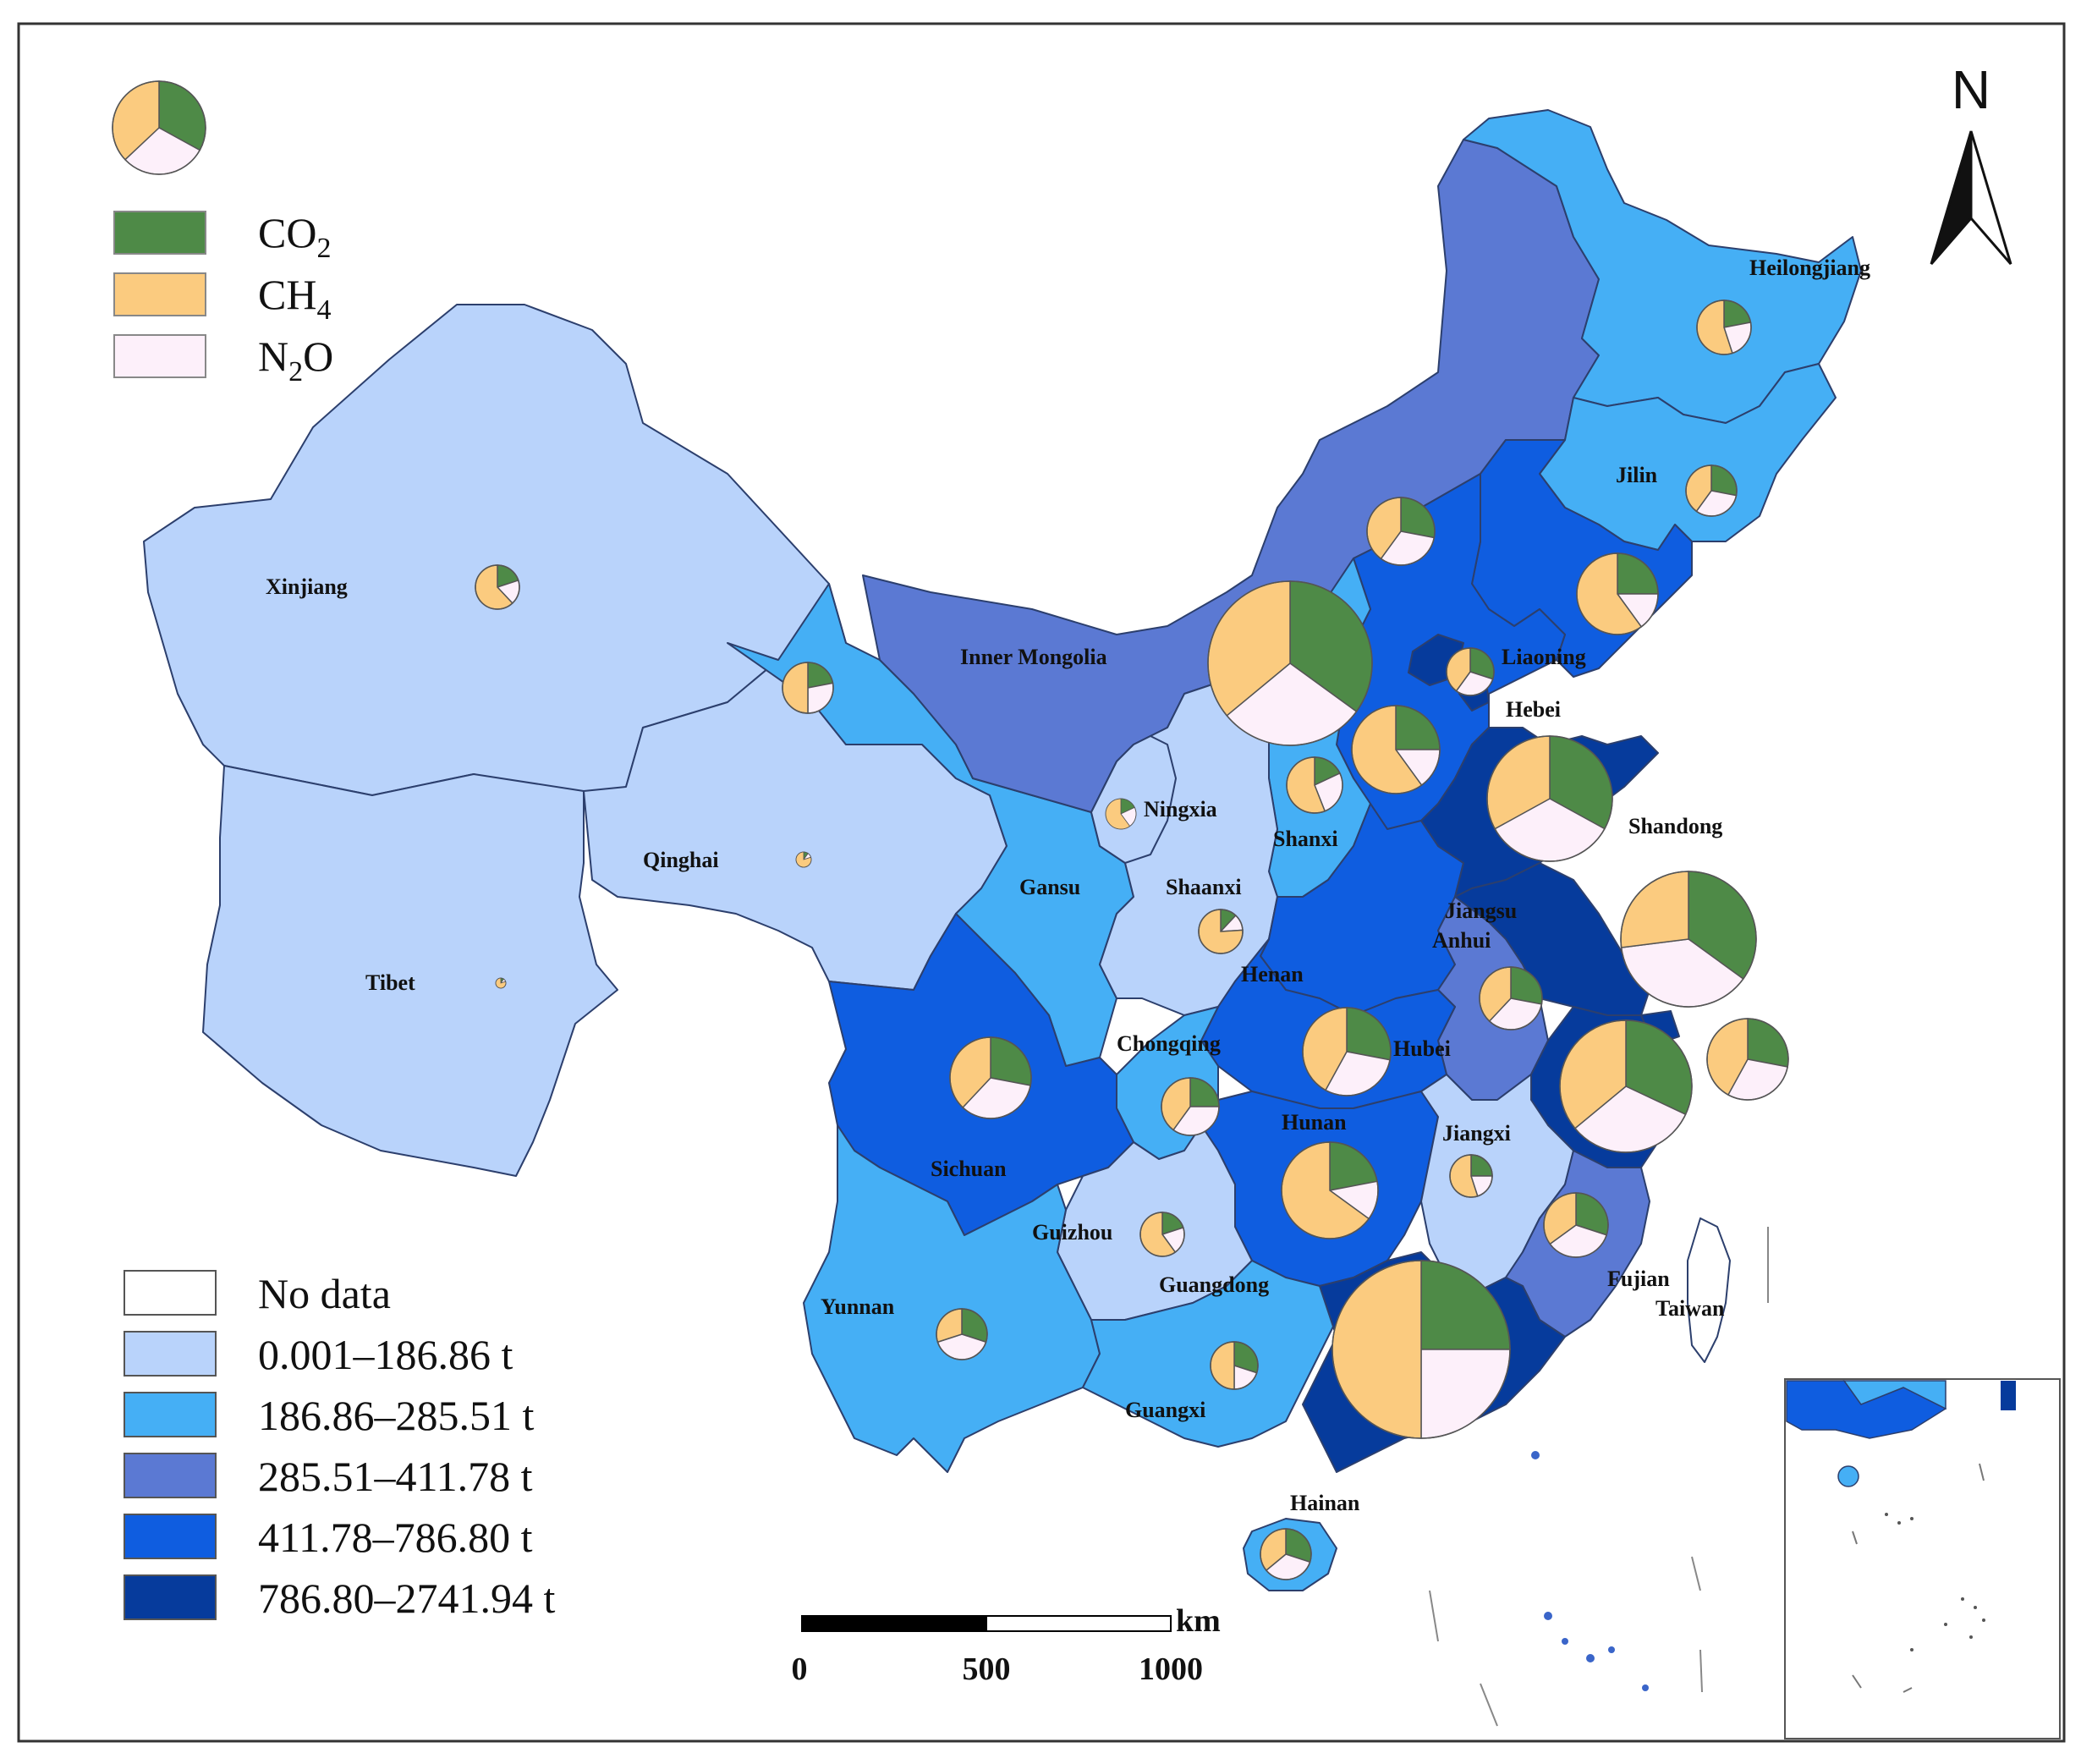  I want to click on legend-pie, so click(159, 127).